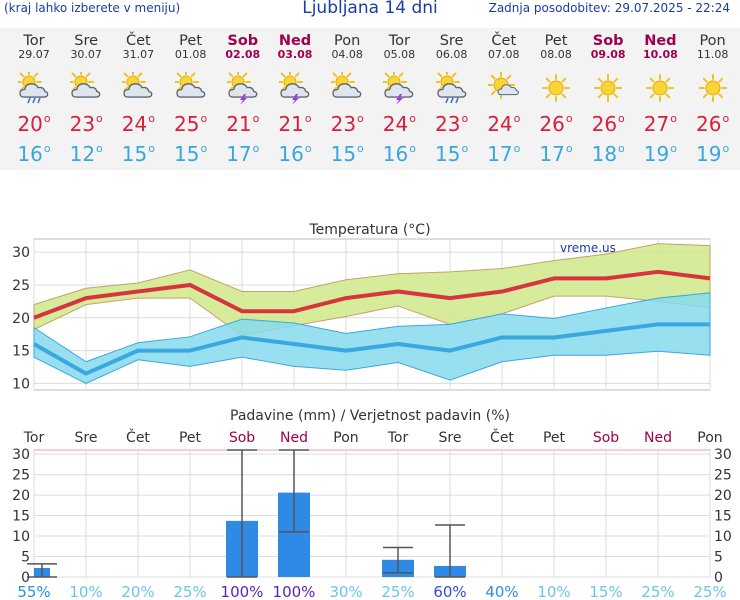 The height and width of the screenshot is (600, 740). What do you see at coordinates (504, 54) in the screenshot?
I see `day-date: 07.08` at bounding box center [504, 54].